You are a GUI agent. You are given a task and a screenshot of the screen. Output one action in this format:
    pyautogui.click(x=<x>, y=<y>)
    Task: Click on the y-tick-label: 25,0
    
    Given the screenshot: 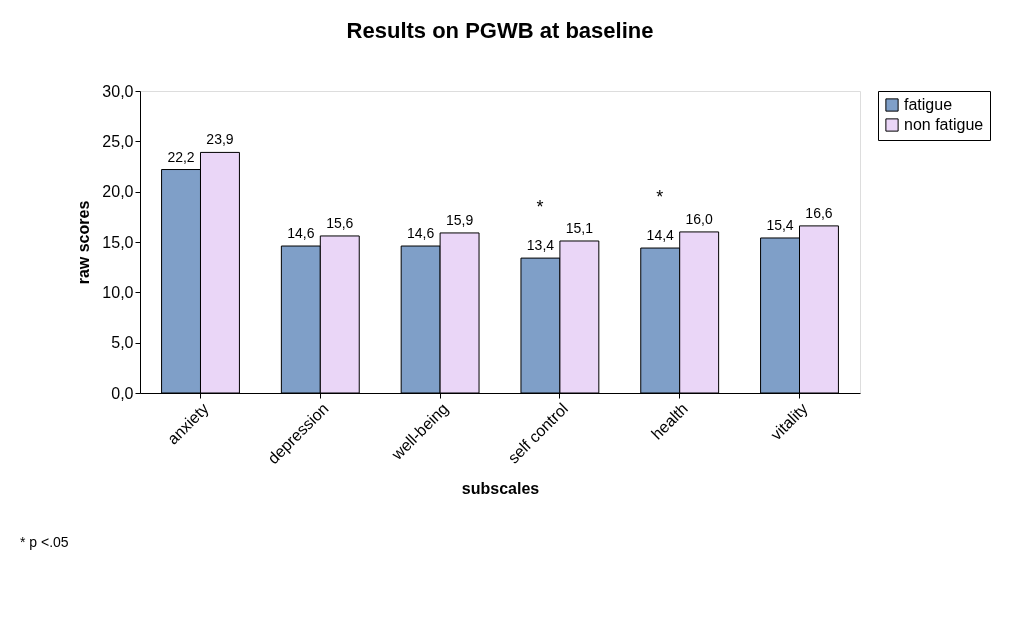 What is the action you would take?
    pyautogui.click(x=118, y=141)
    